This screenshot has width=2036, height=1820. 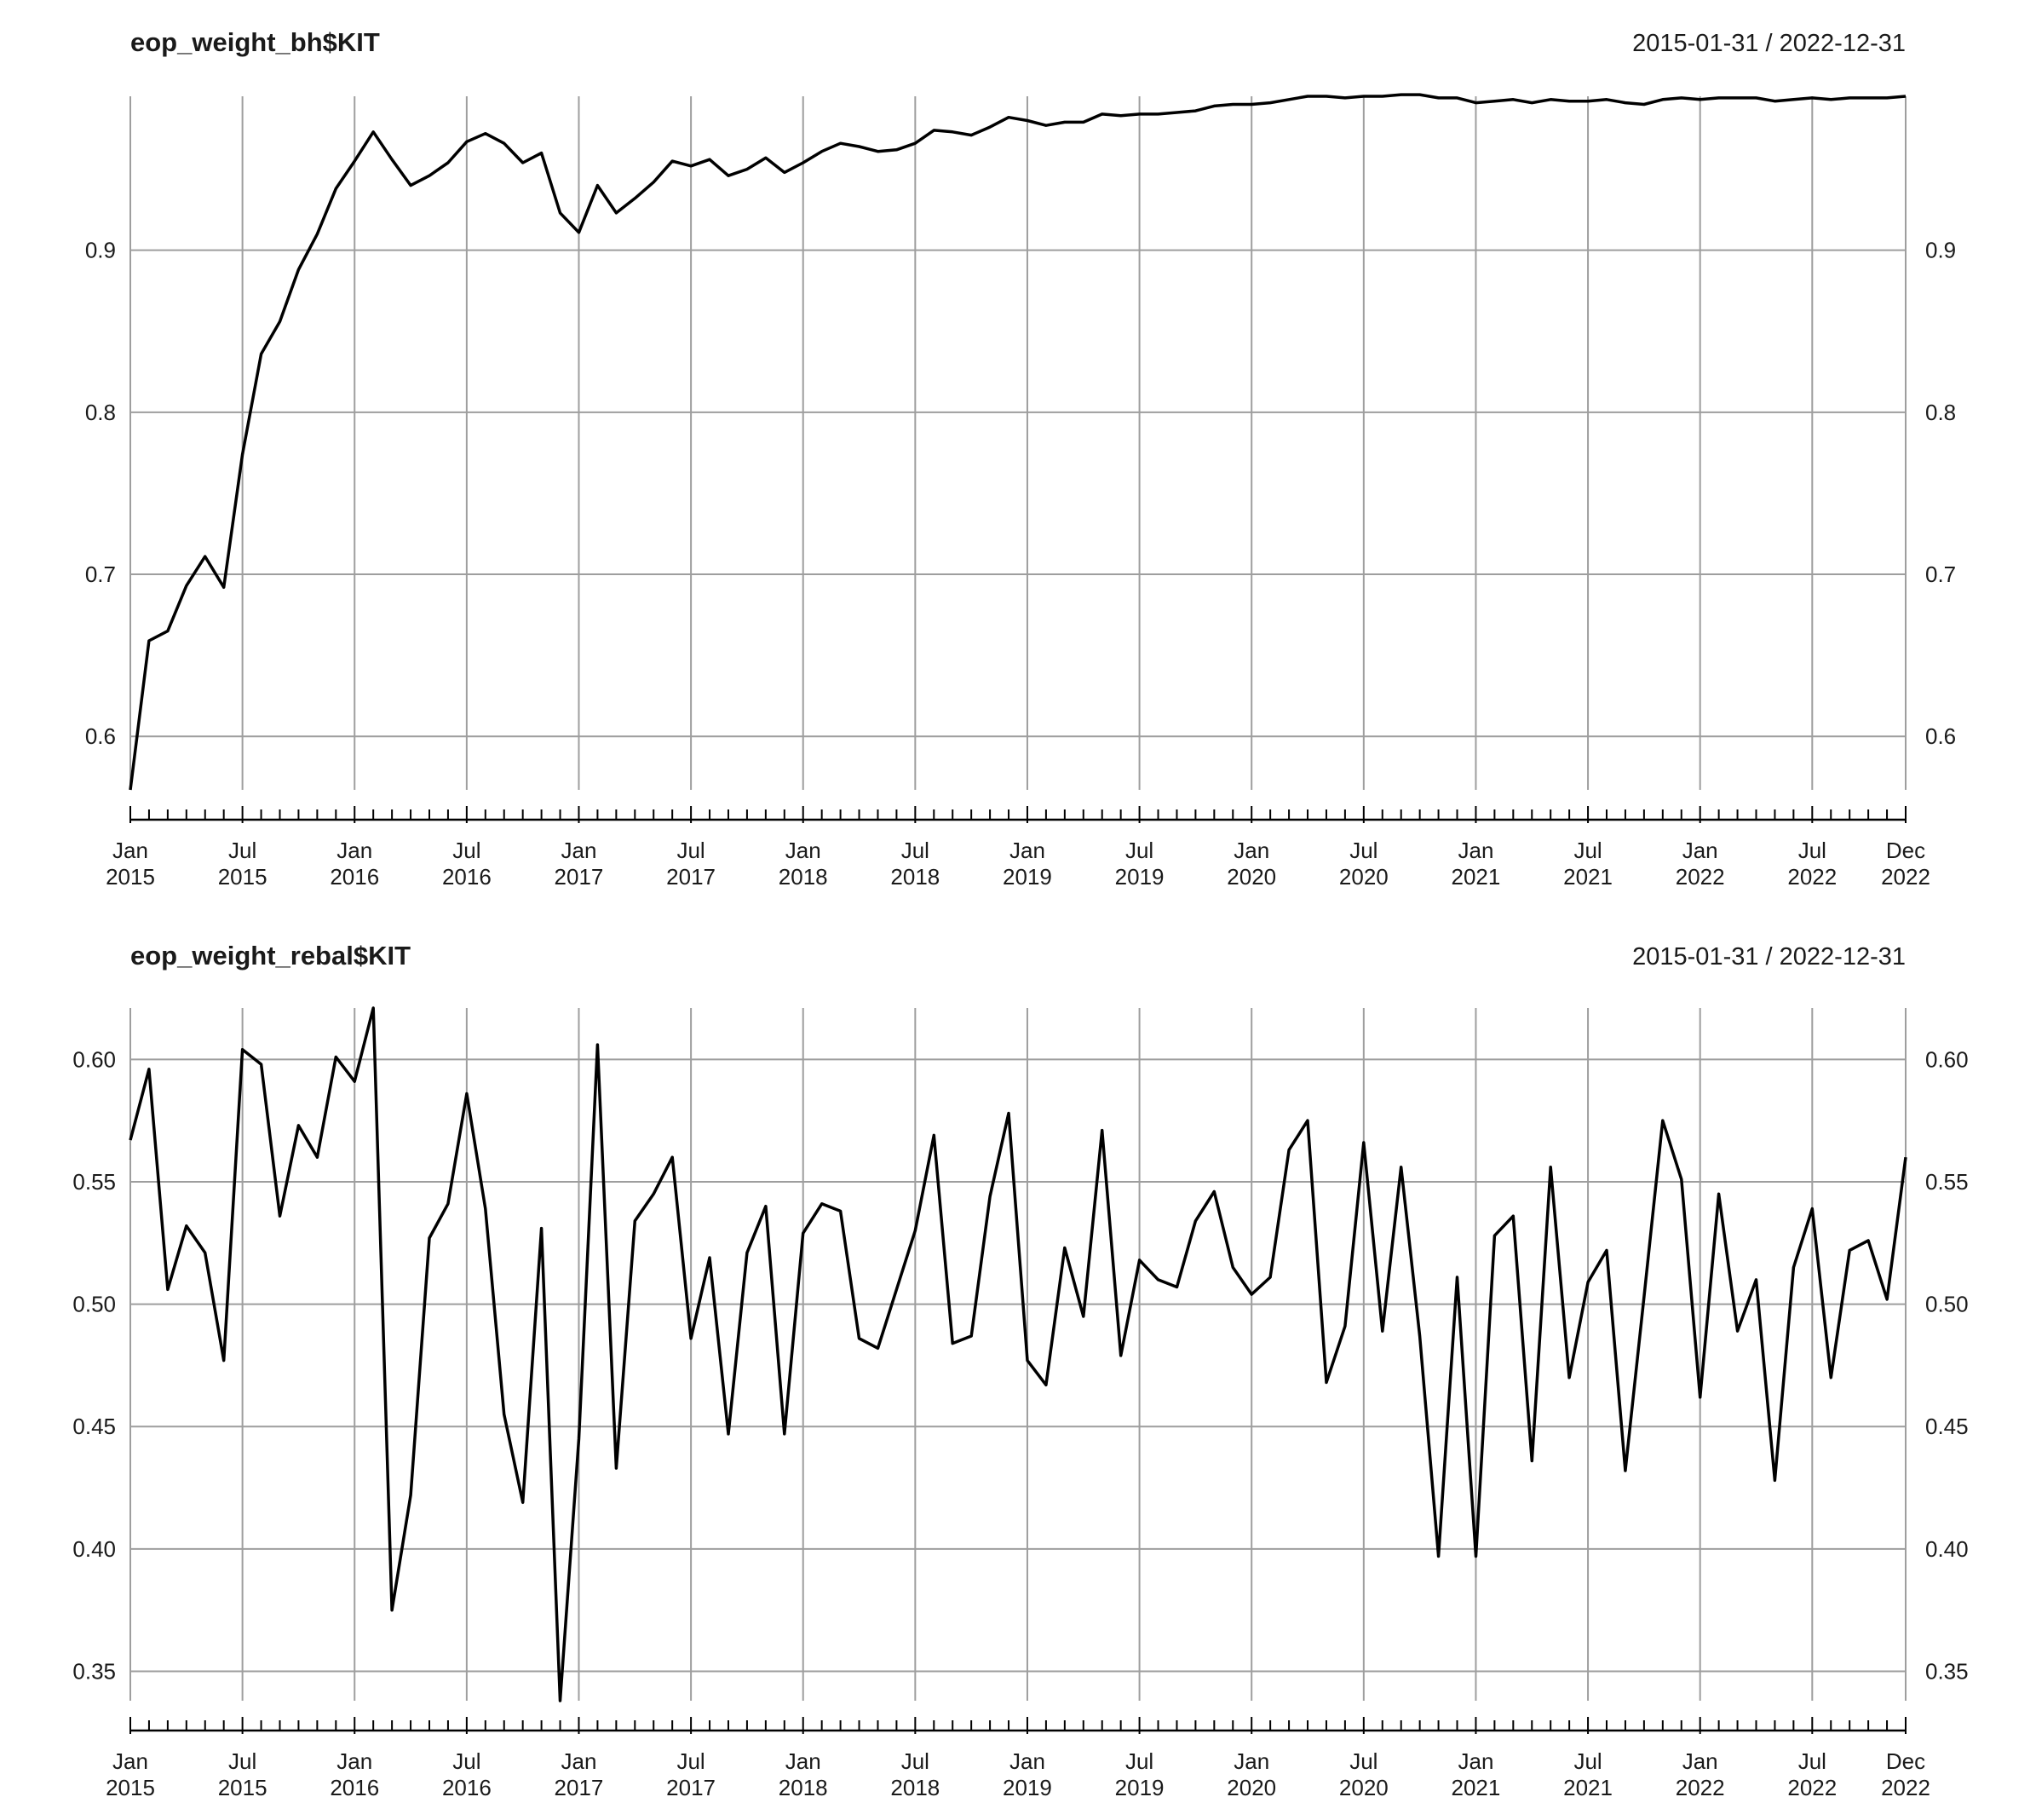 I want to click on y-tick-label-right: 0.8, so click(x=1940, y=412).